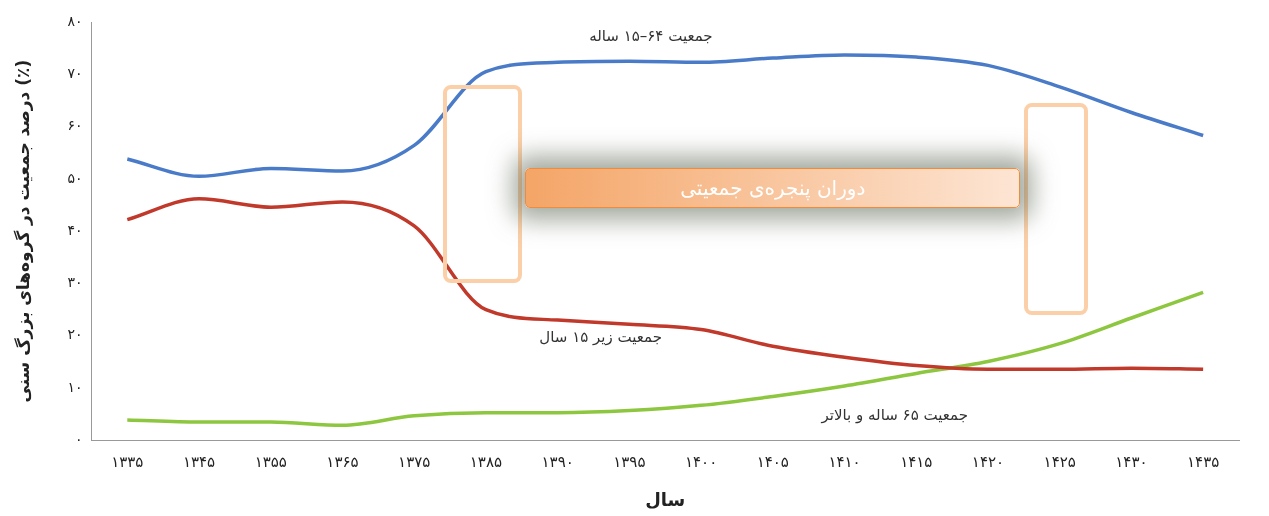 This screenshot has width=1269, height=516. I want to click on x-tick-label: ۱۳۳۵, so click(127, 462).